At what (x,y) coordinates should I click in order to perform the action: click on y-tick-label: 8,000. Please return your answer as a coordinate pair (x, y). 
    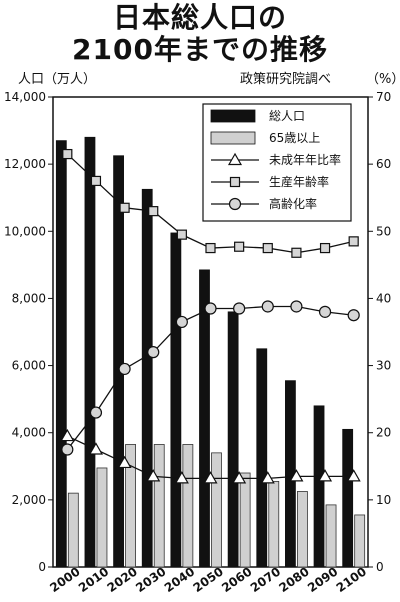
    Looking at the image, I should click on (29, 298).